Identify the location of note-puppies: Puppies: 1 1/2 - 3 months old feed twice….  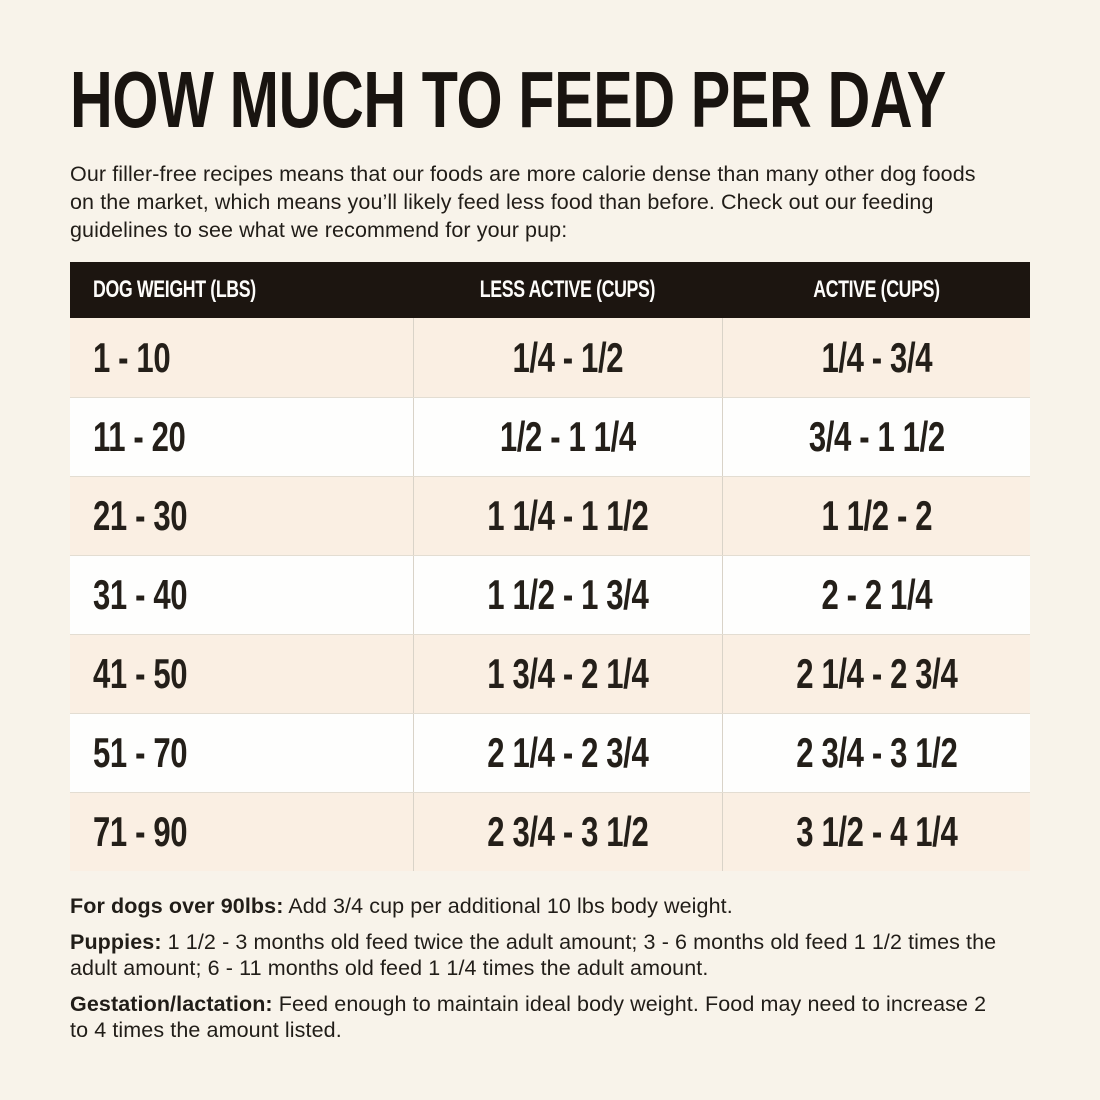
(540, 955).